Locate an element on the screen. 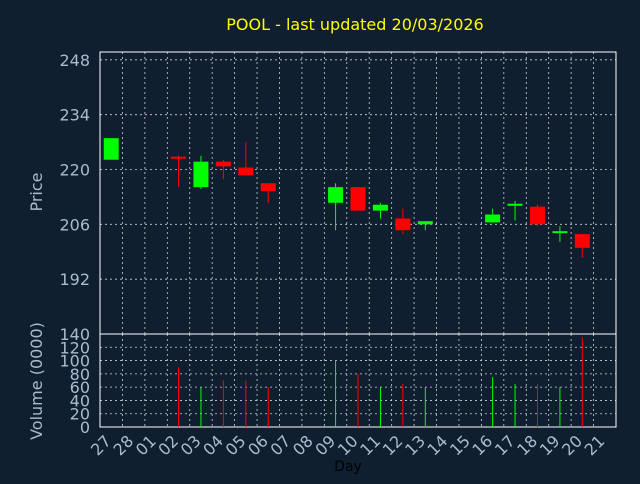  volume-tick-label: 80 is located at coordinates (80, 374).